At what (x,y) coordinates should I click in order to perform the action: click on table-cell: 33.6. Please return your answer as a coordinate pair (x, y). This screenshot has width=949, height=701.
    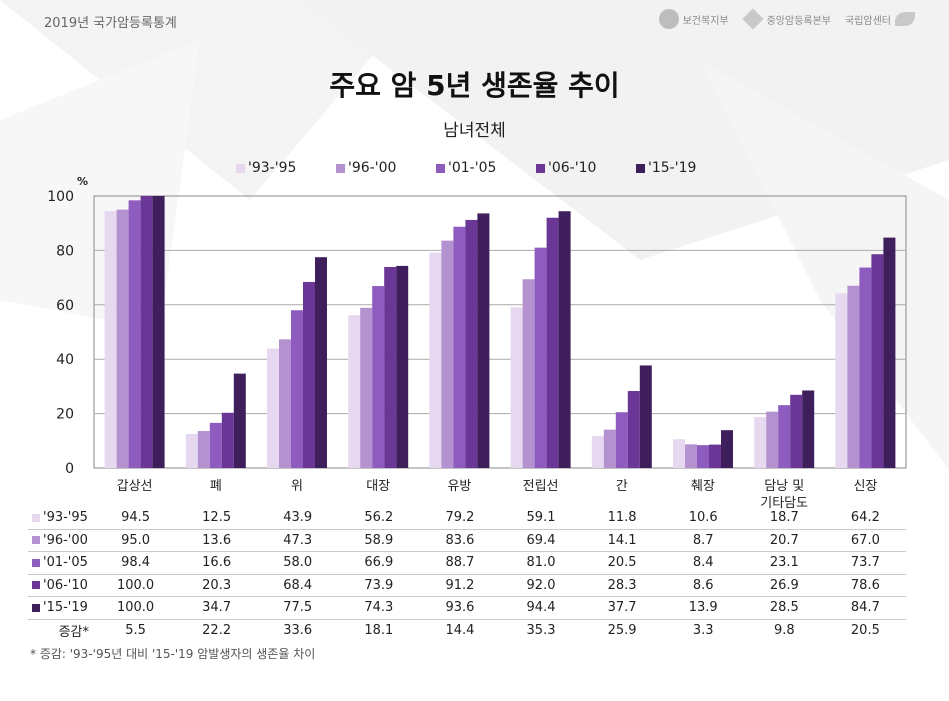
    Looking at the image, I should click on (298, 630).